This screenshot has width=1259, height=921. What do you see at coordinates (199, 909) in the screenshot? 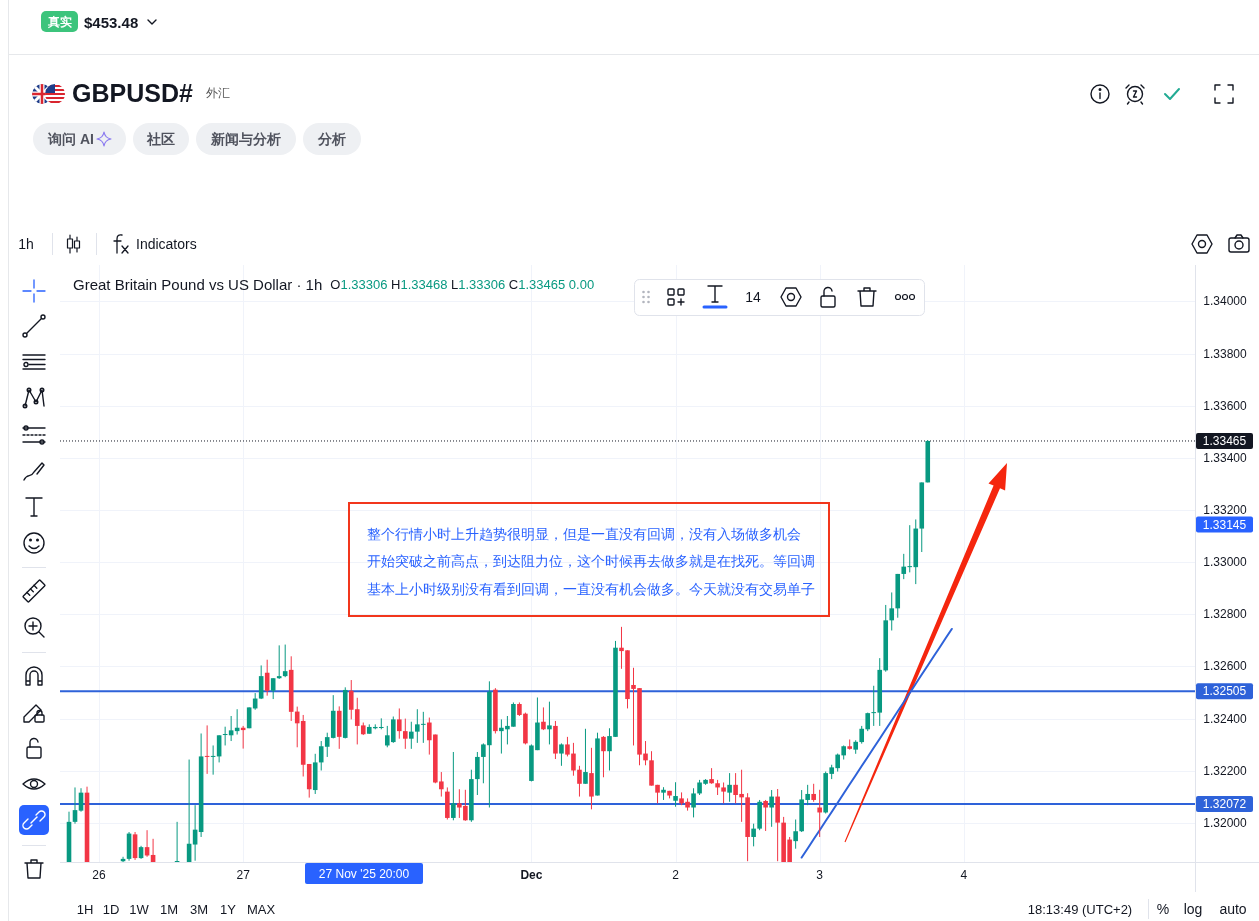
I see `text: 3M` at bounding box center [199, 909].